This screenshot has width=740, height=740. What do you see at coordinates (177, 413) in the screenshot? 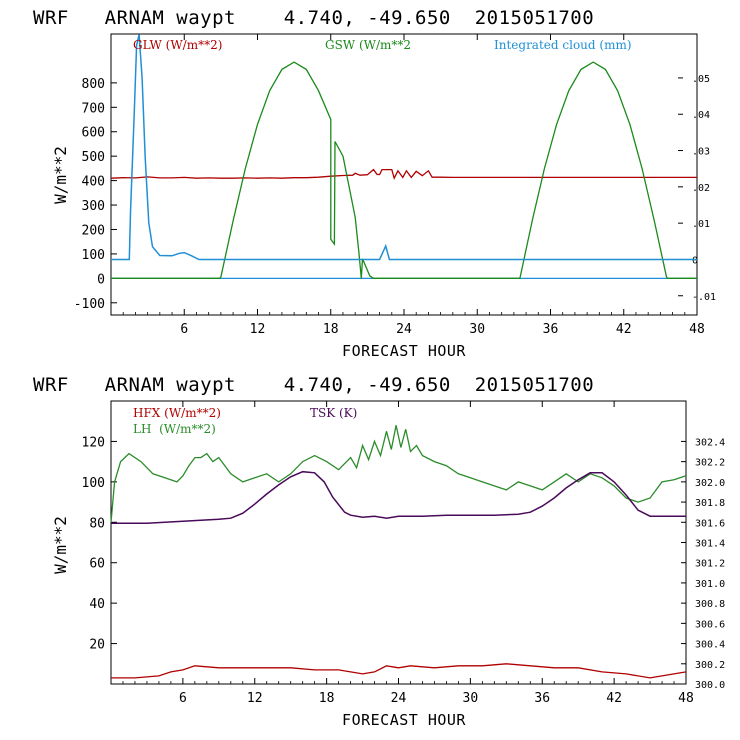
I see `legend-hfx: HFX (W/m**2)` at bounding box center [177, 413].